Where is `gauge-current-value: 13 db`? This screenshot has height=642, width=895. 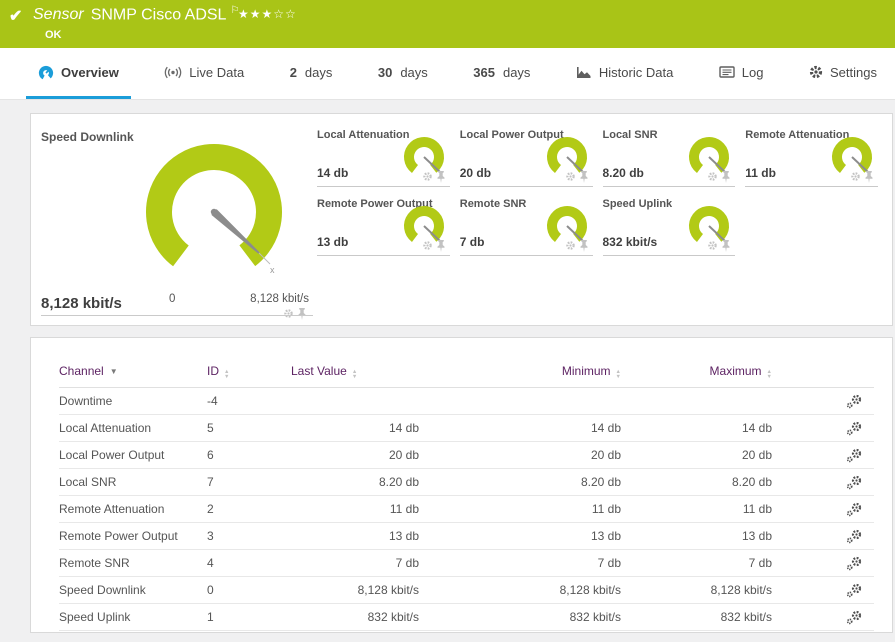 gauge-current-value: 13 db is located at coordinates (333, 242).